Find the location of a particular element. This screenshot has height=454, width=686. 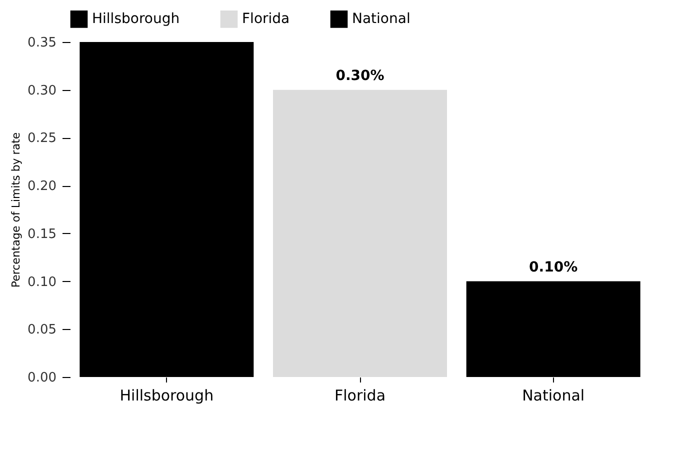

text: 0.25 is located at coordinates (42, 138).